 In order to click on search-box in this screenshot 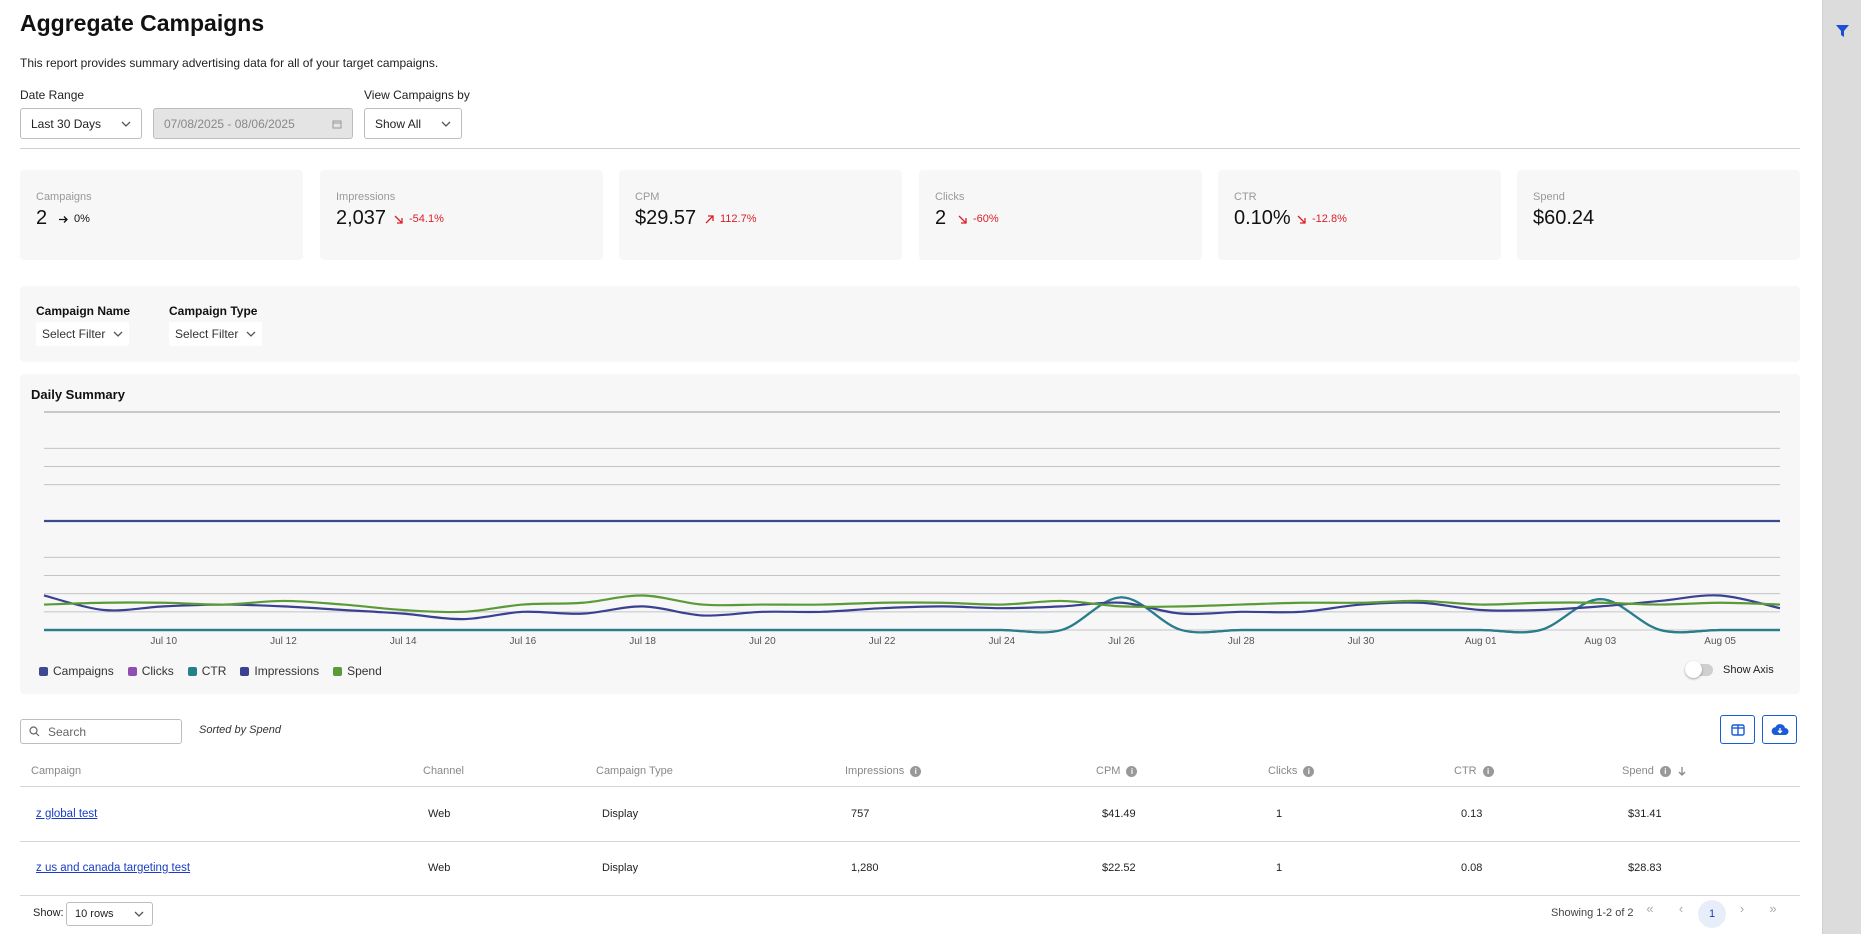, I will do `click(101, 731)`.